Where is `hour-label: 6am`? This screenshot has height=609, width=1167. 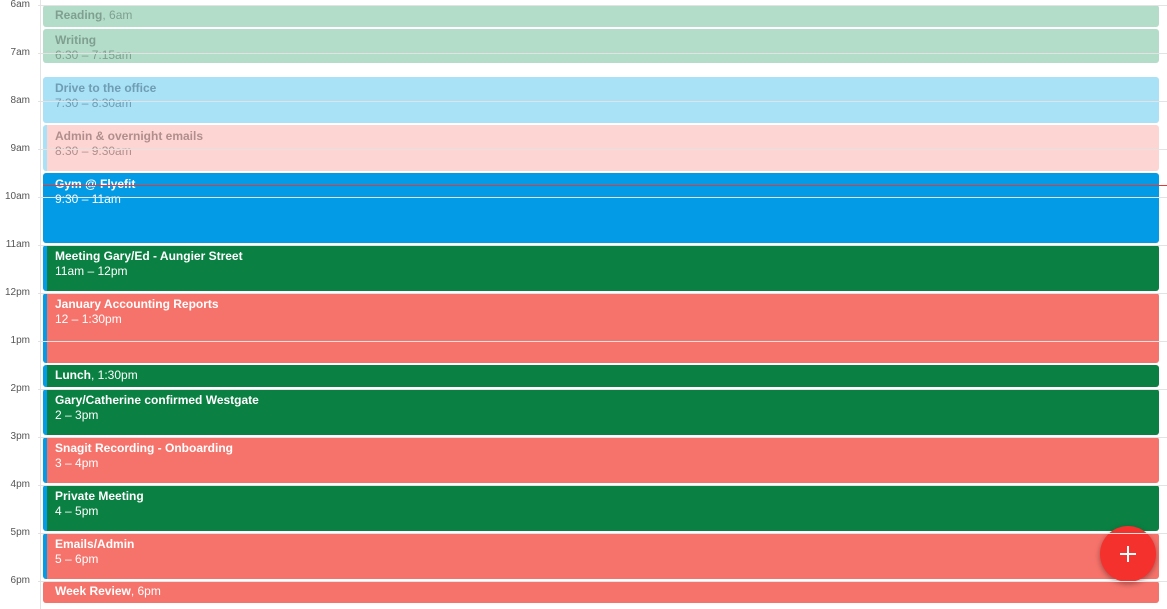
hour-label: 6am is located at coordinates (20, 5).